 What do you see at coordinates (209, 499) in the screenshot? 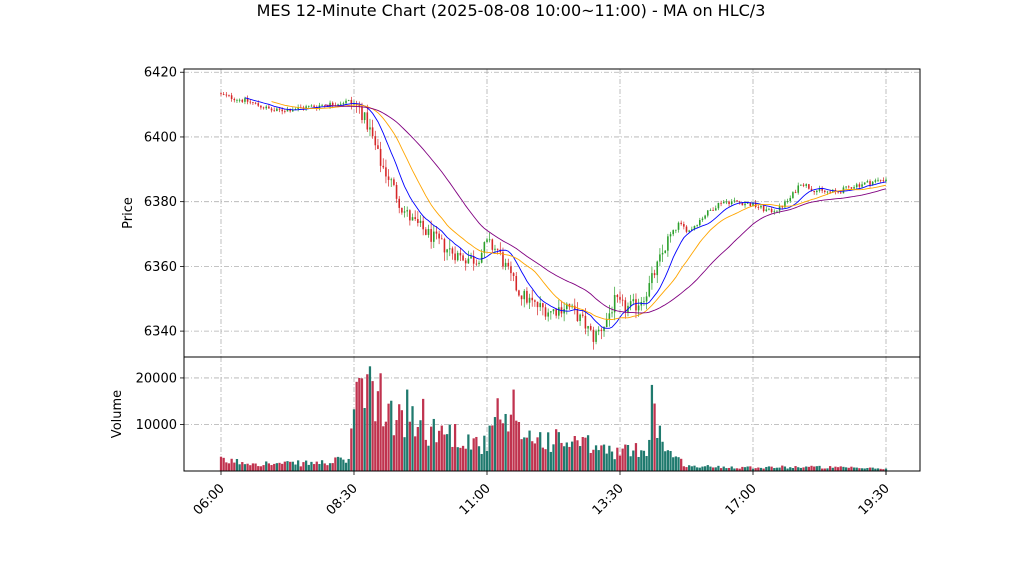
I see `x-tick-label: 06:00` at bounding box center [209, 499].